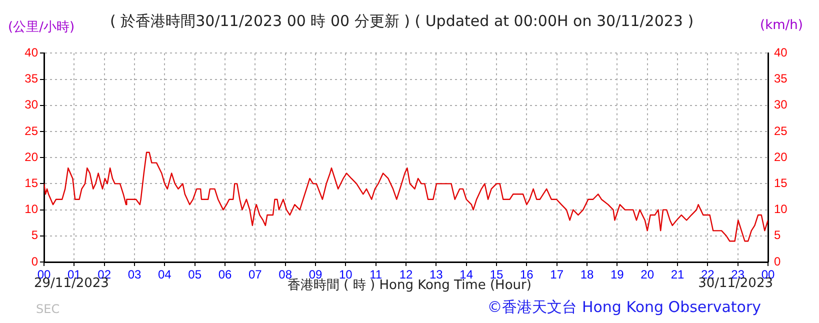 This screenshot has width=819, height=323. I want to click on x-tick-label: 03, so click(135, 275).